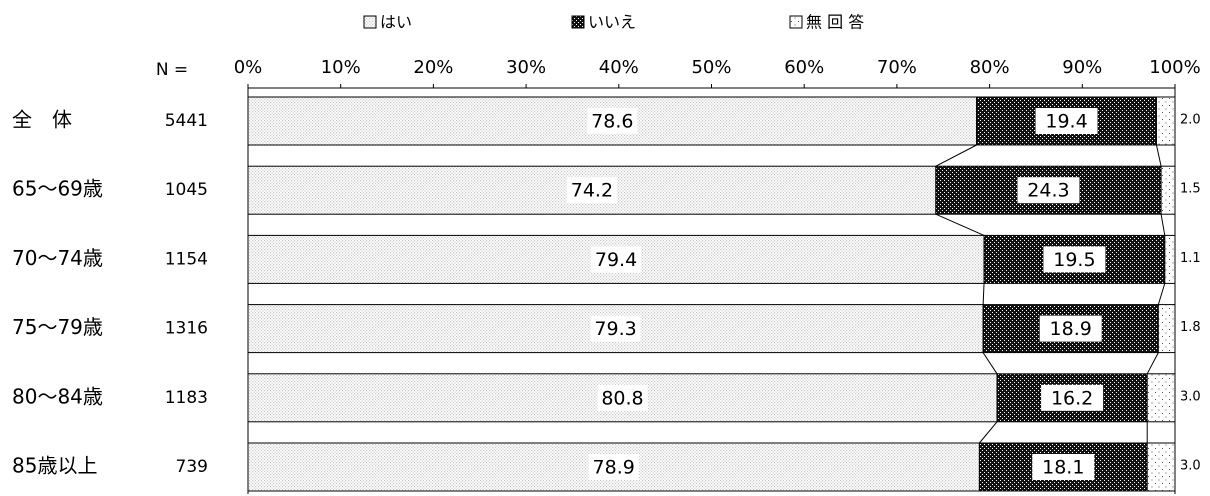 The width and height of the screenshot is (1210, 496). What do you see at coordinates (526, 67) in the screenshot?
I see `x-tick-label: 30%` at bounding box center [526, 67].